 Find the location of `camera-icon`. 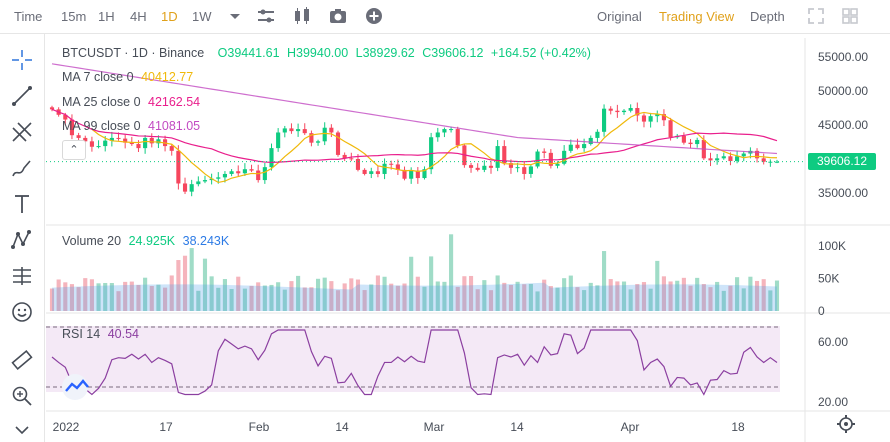

camera-icon is located at coordinates (338, 16).